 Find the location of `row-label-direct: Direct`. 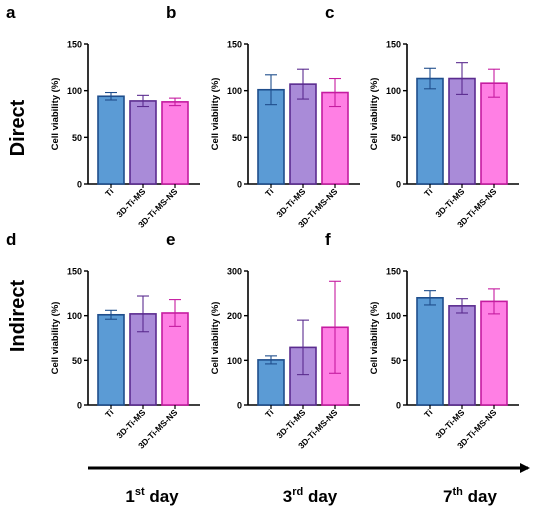

row-label-direct: Direct is located at coordinates (18, 127).